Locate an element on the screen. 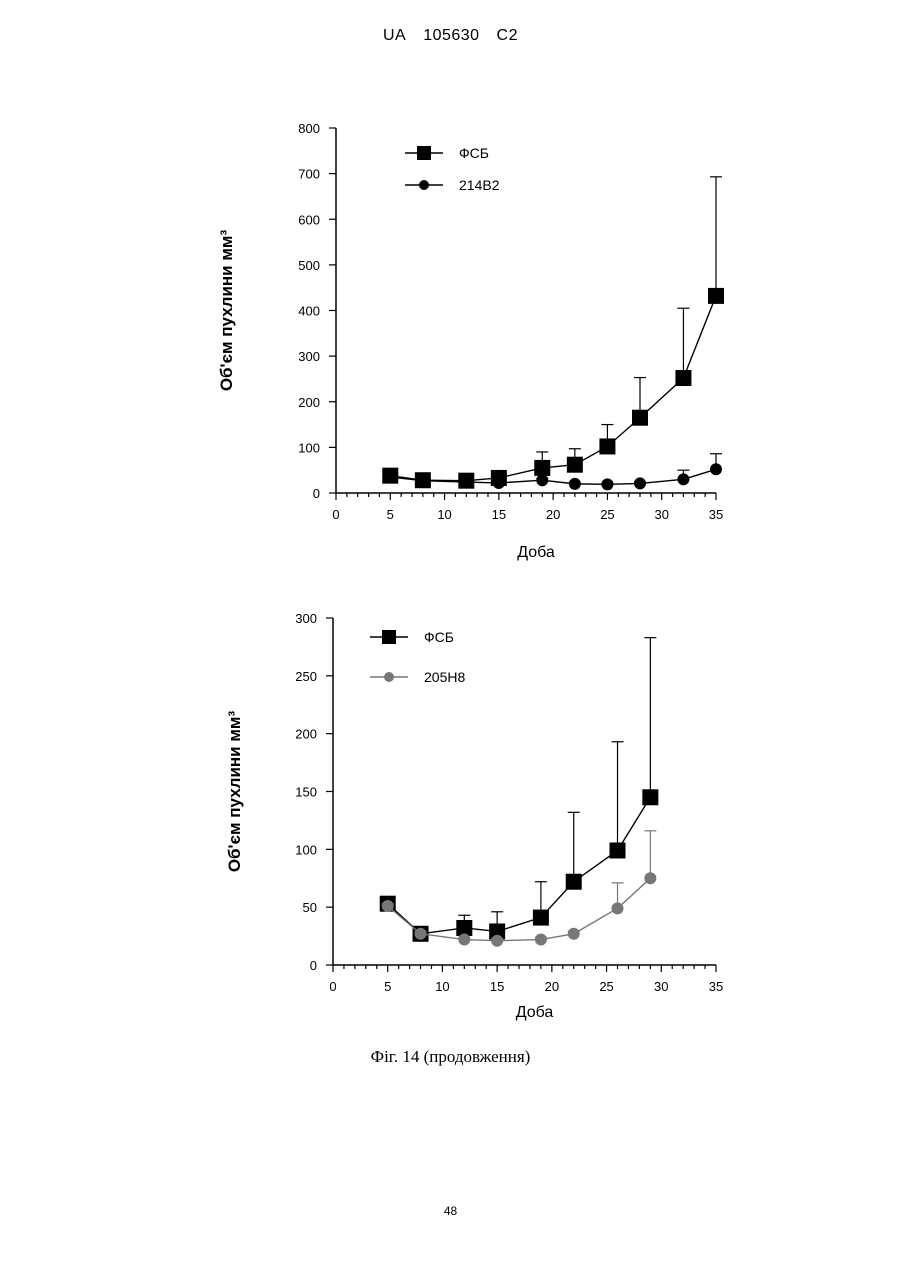  y-tick-label: 600 is located at coordinates (309, 219).